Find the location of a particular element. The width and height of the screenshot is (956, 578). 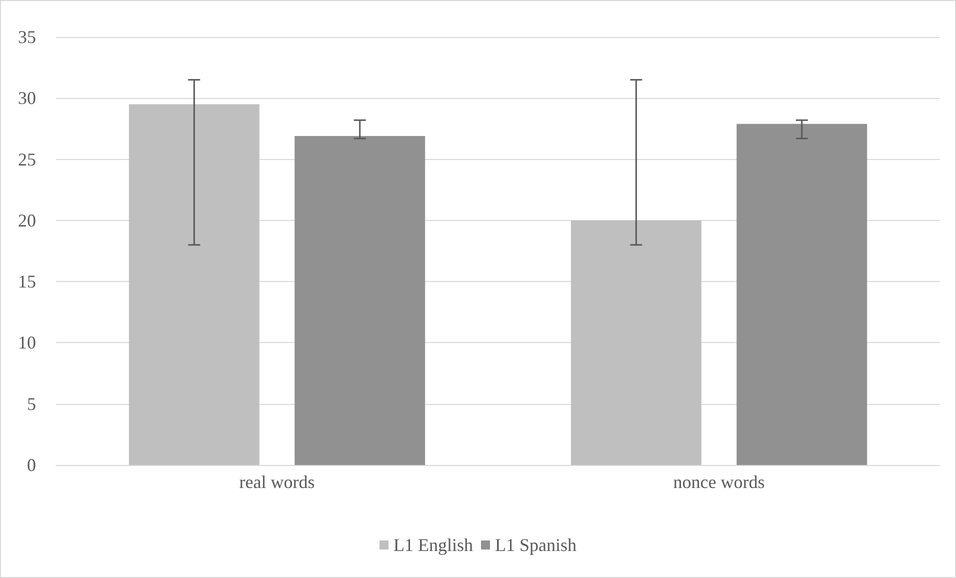

y-tick-label: 30 is located at coordinates (27, 98).